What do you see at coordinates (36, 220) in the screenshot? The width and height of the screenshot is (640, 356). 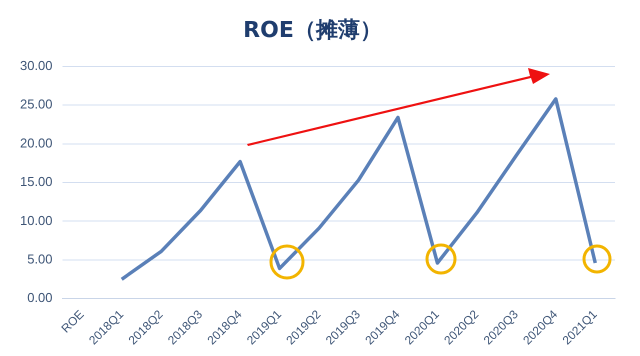 I see `y-tick-label: 10.00` at bounding box center [36, 220].